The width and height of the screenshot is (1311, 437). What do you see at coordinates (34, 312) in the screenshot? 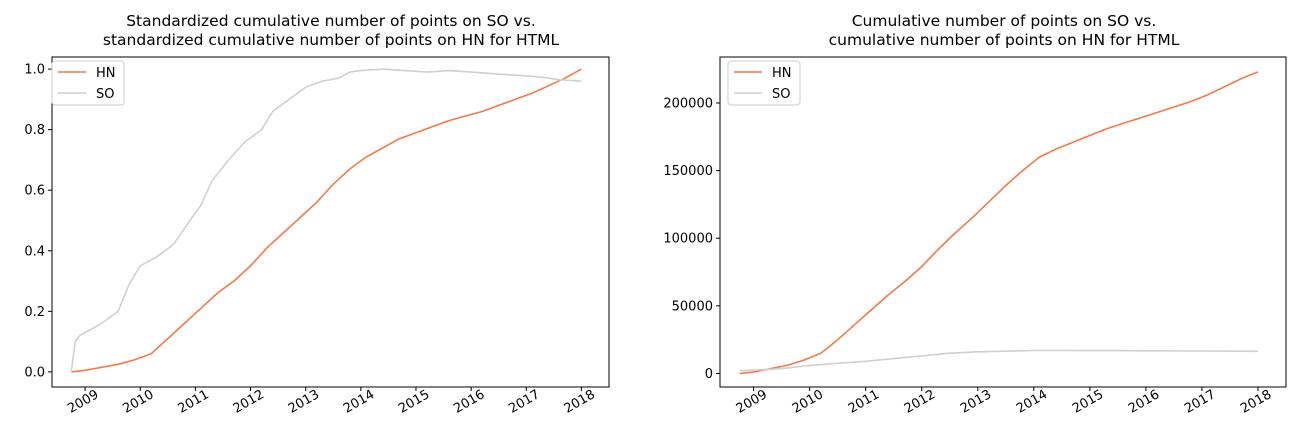
I see `y-tick-label: 0.2` at bounding box center [34, 312].